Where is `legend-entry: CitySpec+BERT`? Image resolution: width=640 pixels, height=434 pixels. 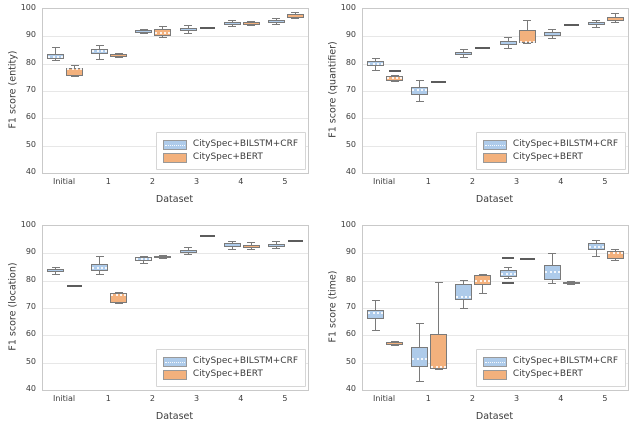 legend-entry: CitySpec+BERT is located at coordinates (550, 157).